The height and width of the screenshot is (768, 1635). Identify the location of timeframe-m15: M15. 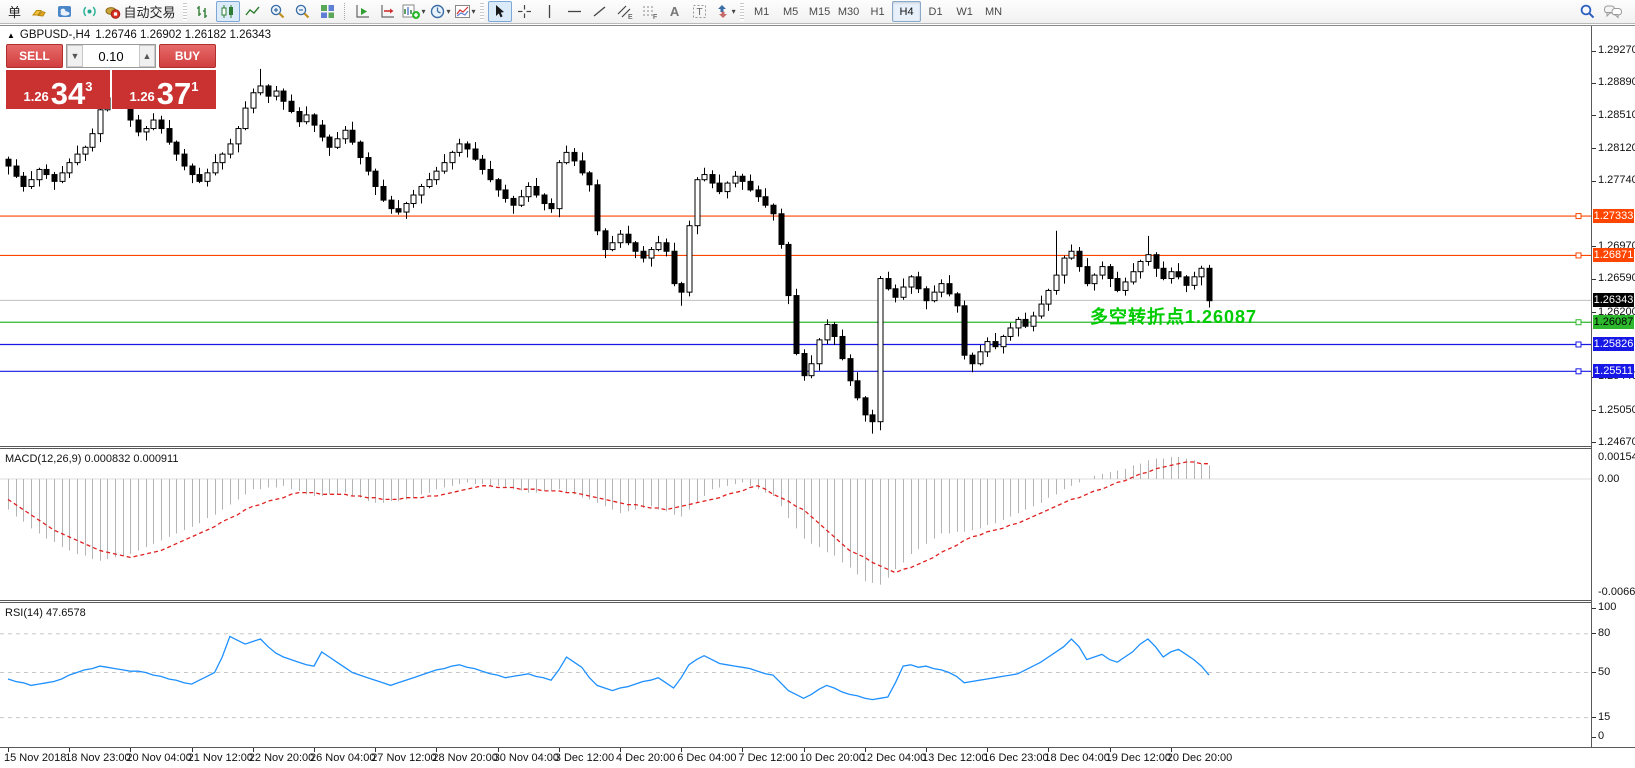
(819, 11).